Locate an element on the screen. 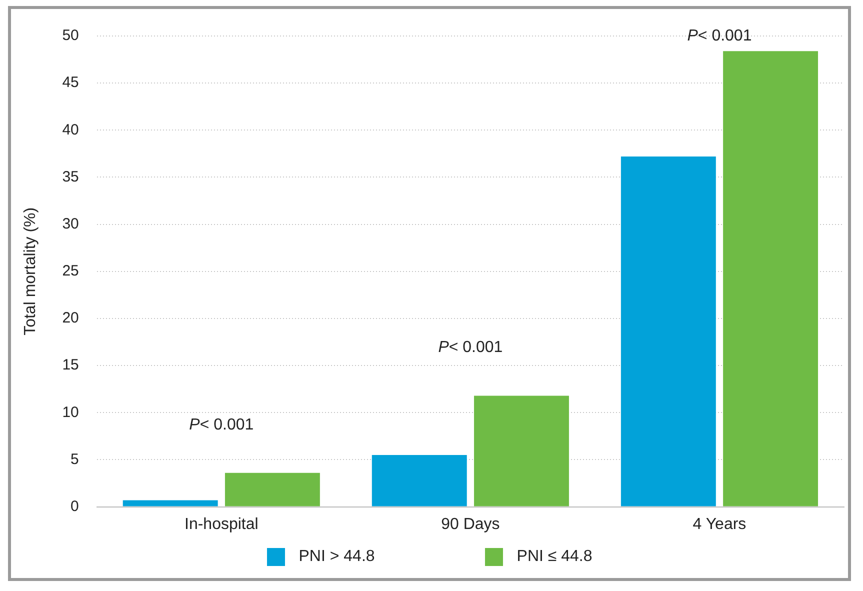 This screenshot has height=591, width=863. y-tick-label: 30 is located at coordinates (70, 223).